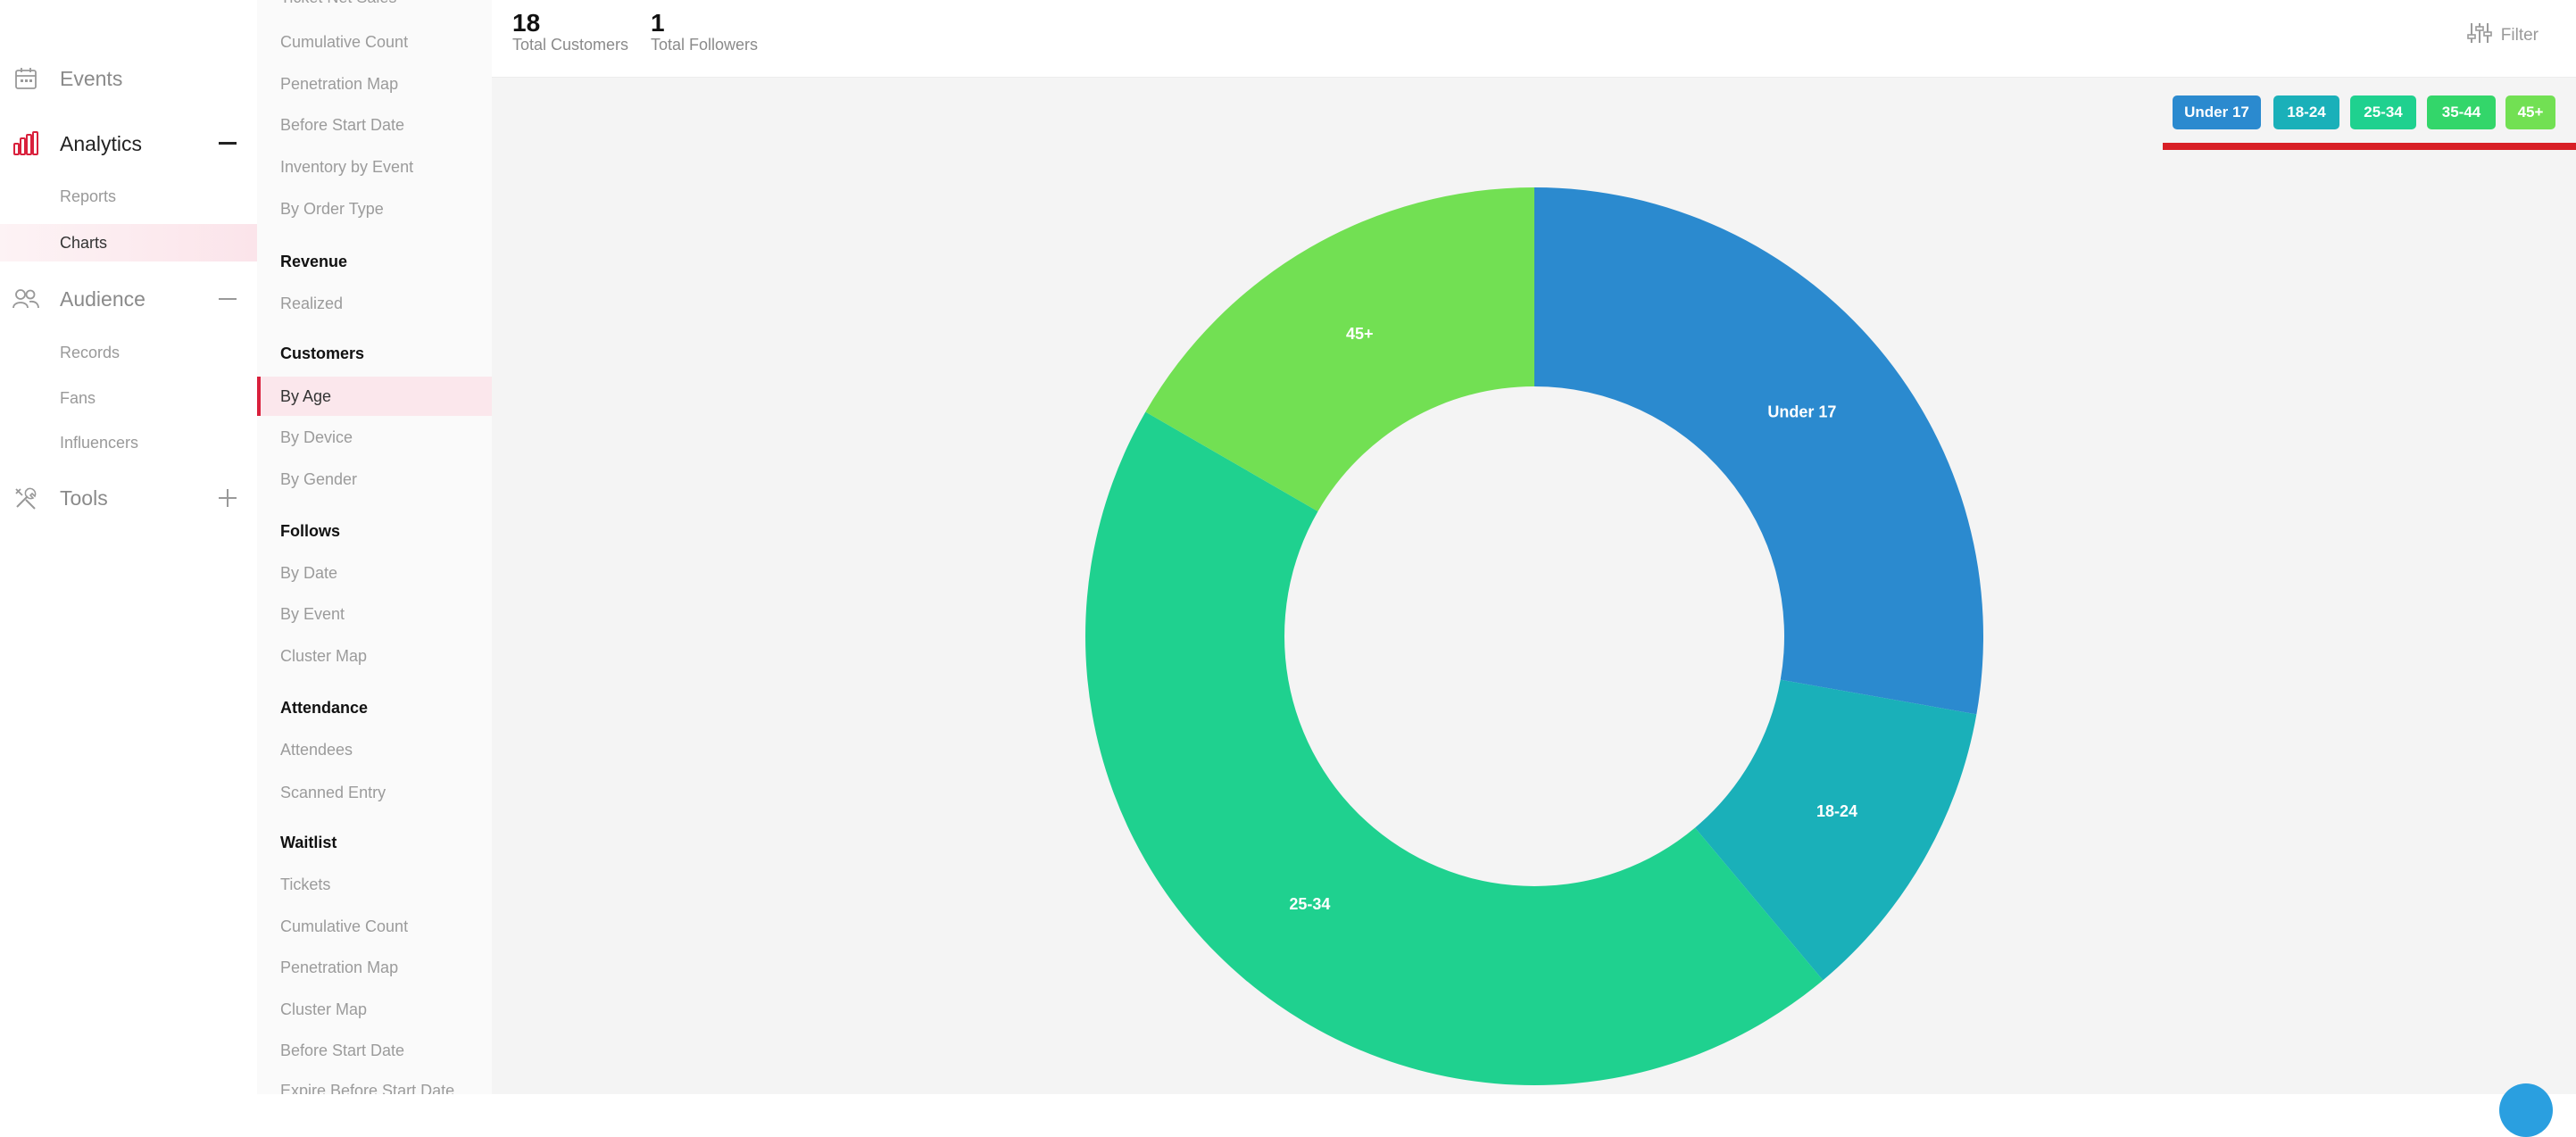 This screenshot has width=2576, height=1137. Describe the element at coordinates (324, 655) in the screenshot. I see `chart-type-item-label: Cluster Map` at that location.